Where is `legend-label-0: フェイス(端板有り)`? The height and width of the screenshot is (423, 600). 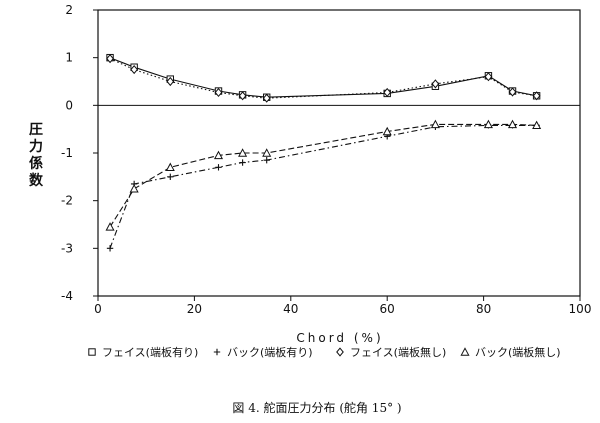 legend-label-0: フェイス(端板有り) is located at coordinates (150, 352).